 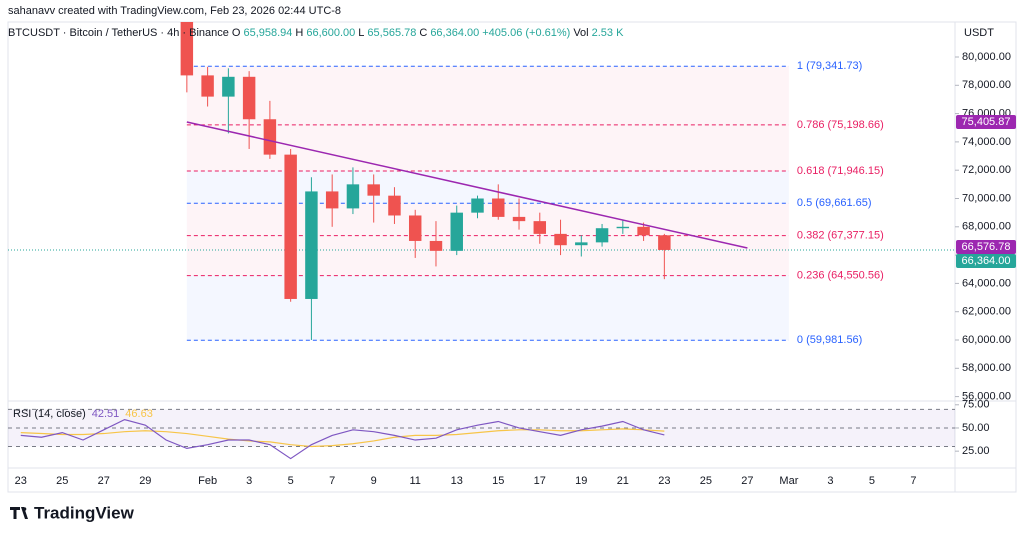 What do you see at coordinates (374, 481) in the screenshot?
I see `x-tick-label: 9` at bounding box center [374, 481].